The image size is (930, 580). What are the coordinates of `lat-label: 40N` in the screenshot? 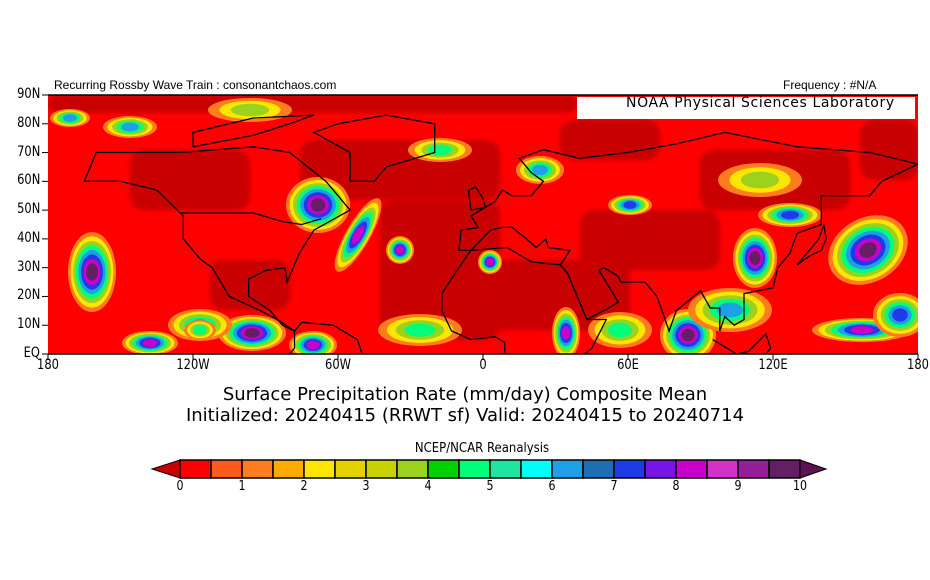 It's located at (28, 237).